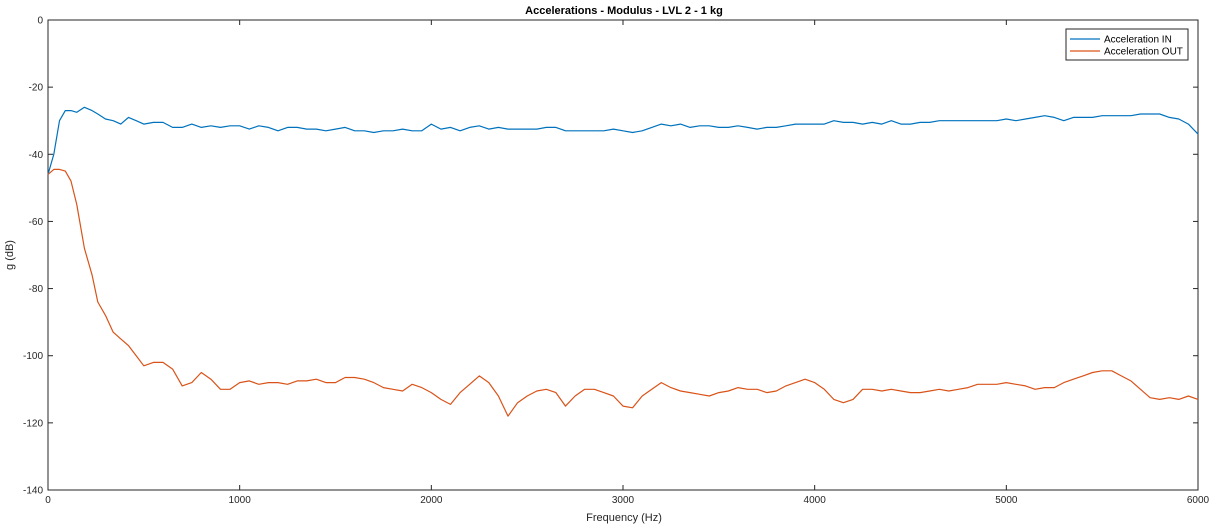  Describe the element at coordinates (36, 155) in the screenshot. I see `y-tick-label: -40` at that location.